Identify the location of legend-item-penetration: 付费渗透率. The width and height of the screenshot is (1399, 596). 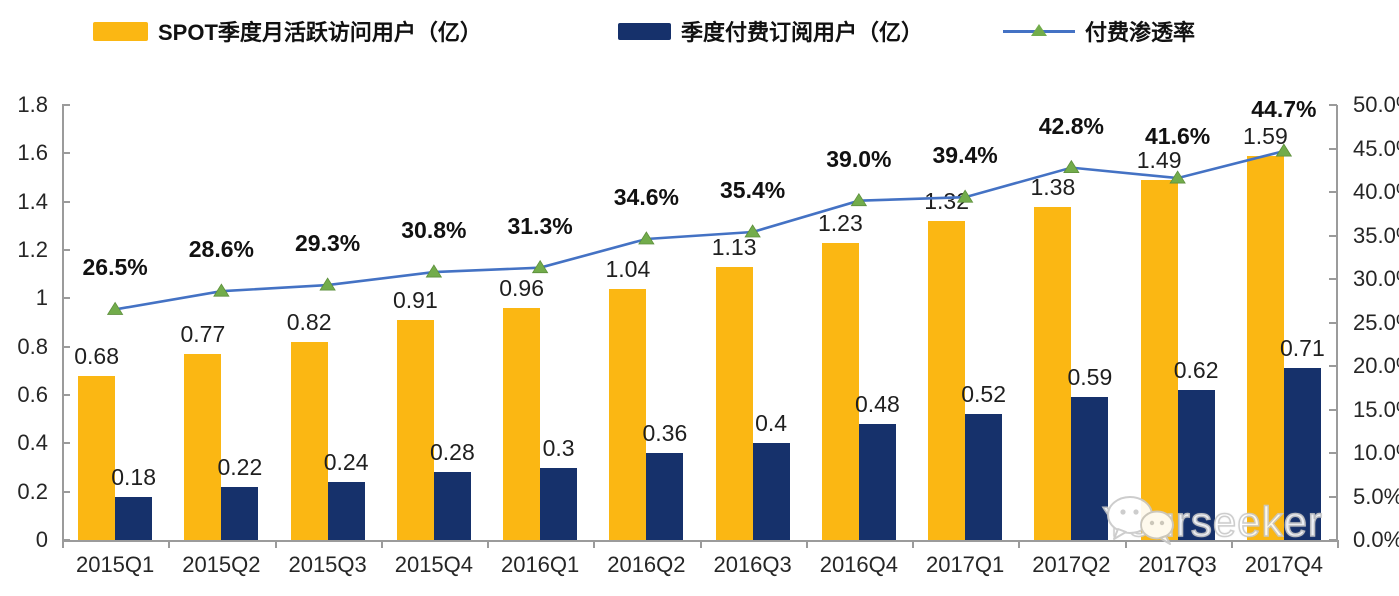
(1099, 31).